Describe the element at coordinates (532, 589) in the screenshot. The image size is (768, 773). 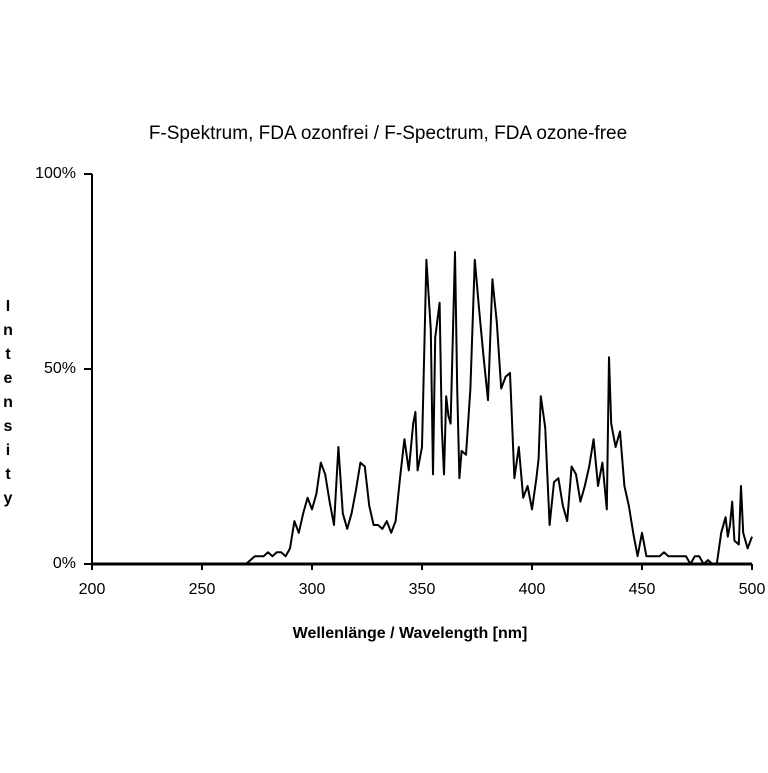
I see `x-tick-label: 400` at that location.